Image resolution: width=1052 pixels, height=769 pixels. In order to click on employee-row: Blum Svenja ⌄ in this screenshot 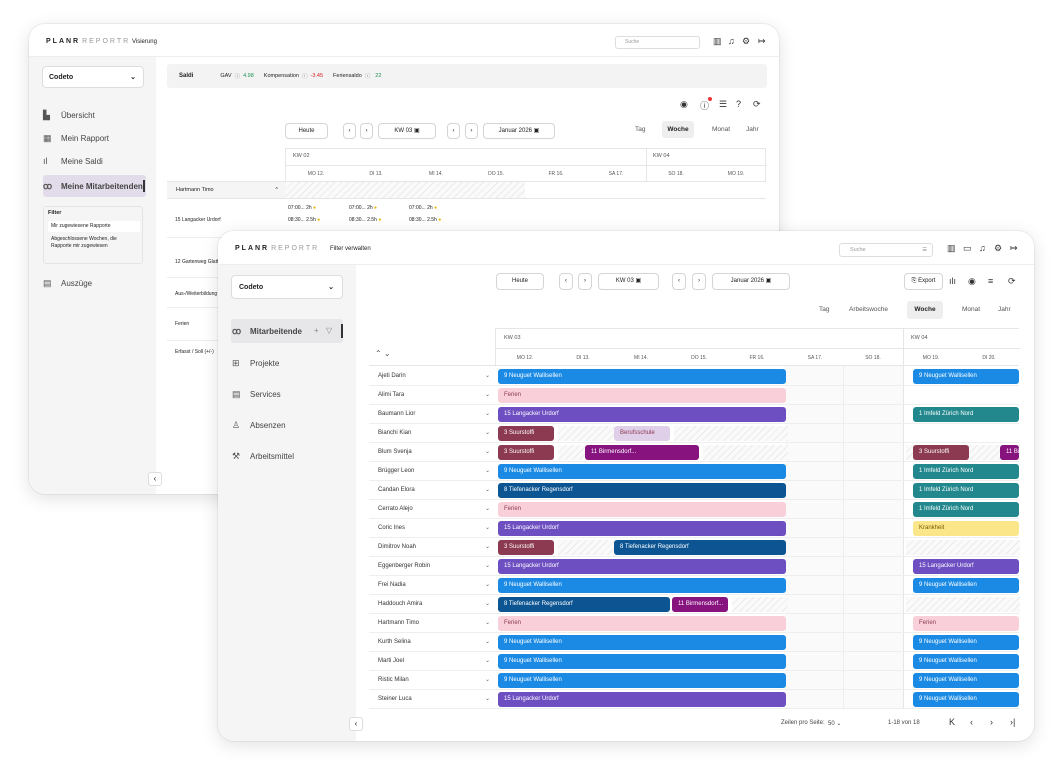, I will do `click(432, 452)`.